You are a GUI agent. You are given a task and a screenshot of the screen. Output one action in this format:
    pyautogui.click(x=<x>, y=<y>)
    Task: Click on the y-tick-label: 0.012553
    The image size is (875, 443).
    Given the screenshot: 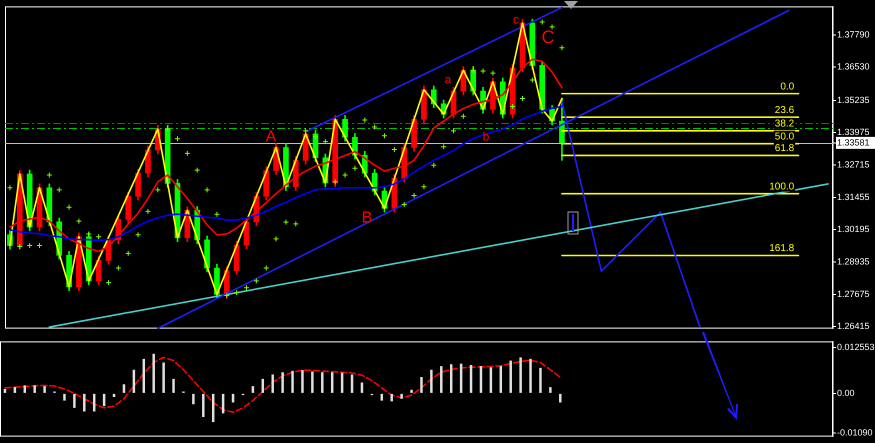 What is the action you would take?
    pyautogui.click(x=856, y=347)
    